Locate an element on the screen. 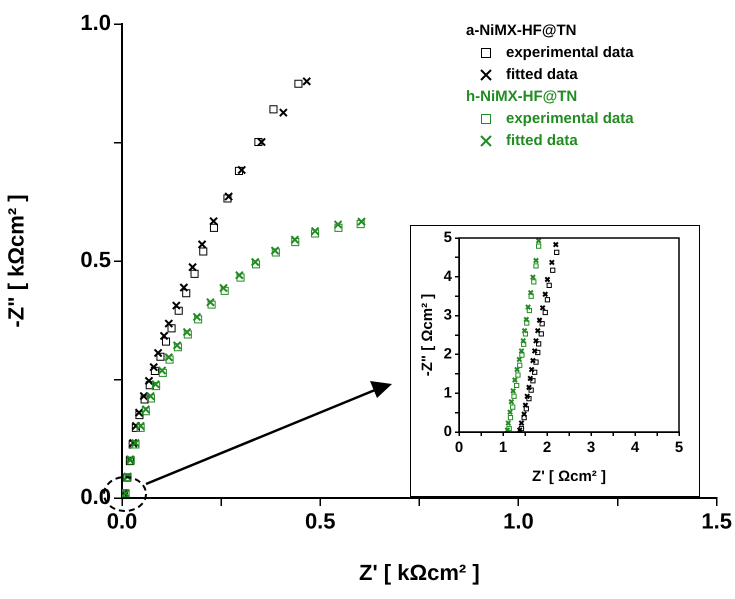 The width and height of the screenshot is (735, 599). x-tick-label: 2 is located at coordinates (547, 447).